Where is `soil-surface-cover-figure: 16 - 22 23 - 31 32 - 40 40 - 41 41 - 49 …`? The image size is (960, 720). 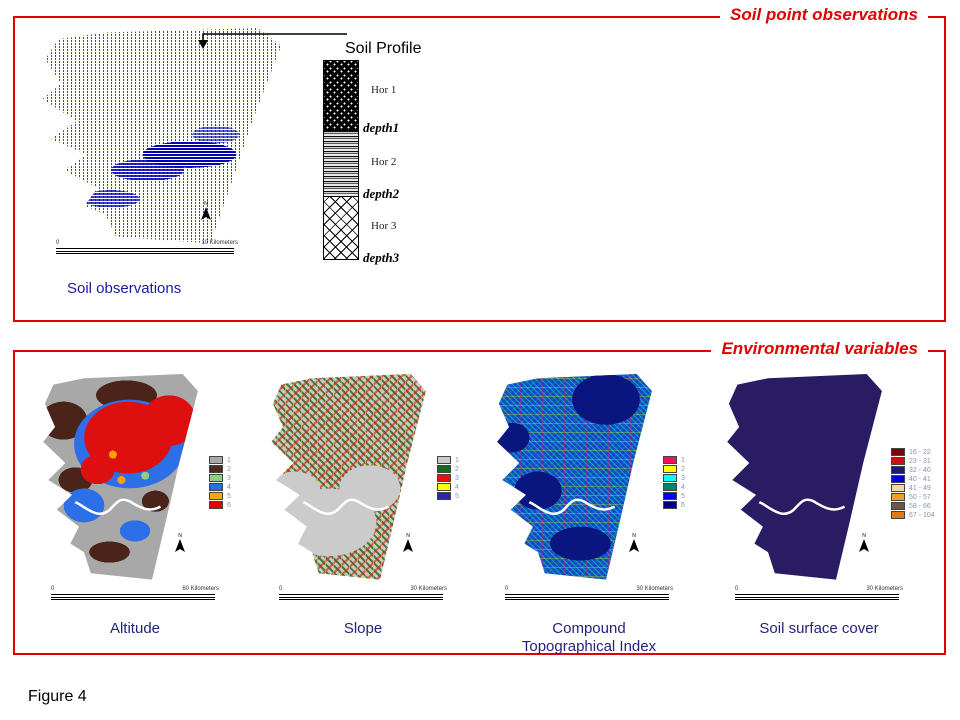
soil-surface-cover-figure: 16 - 22 23 - 31 32 - 40 40 - 41 41 - 49 … is located at coordinates (821, 508).